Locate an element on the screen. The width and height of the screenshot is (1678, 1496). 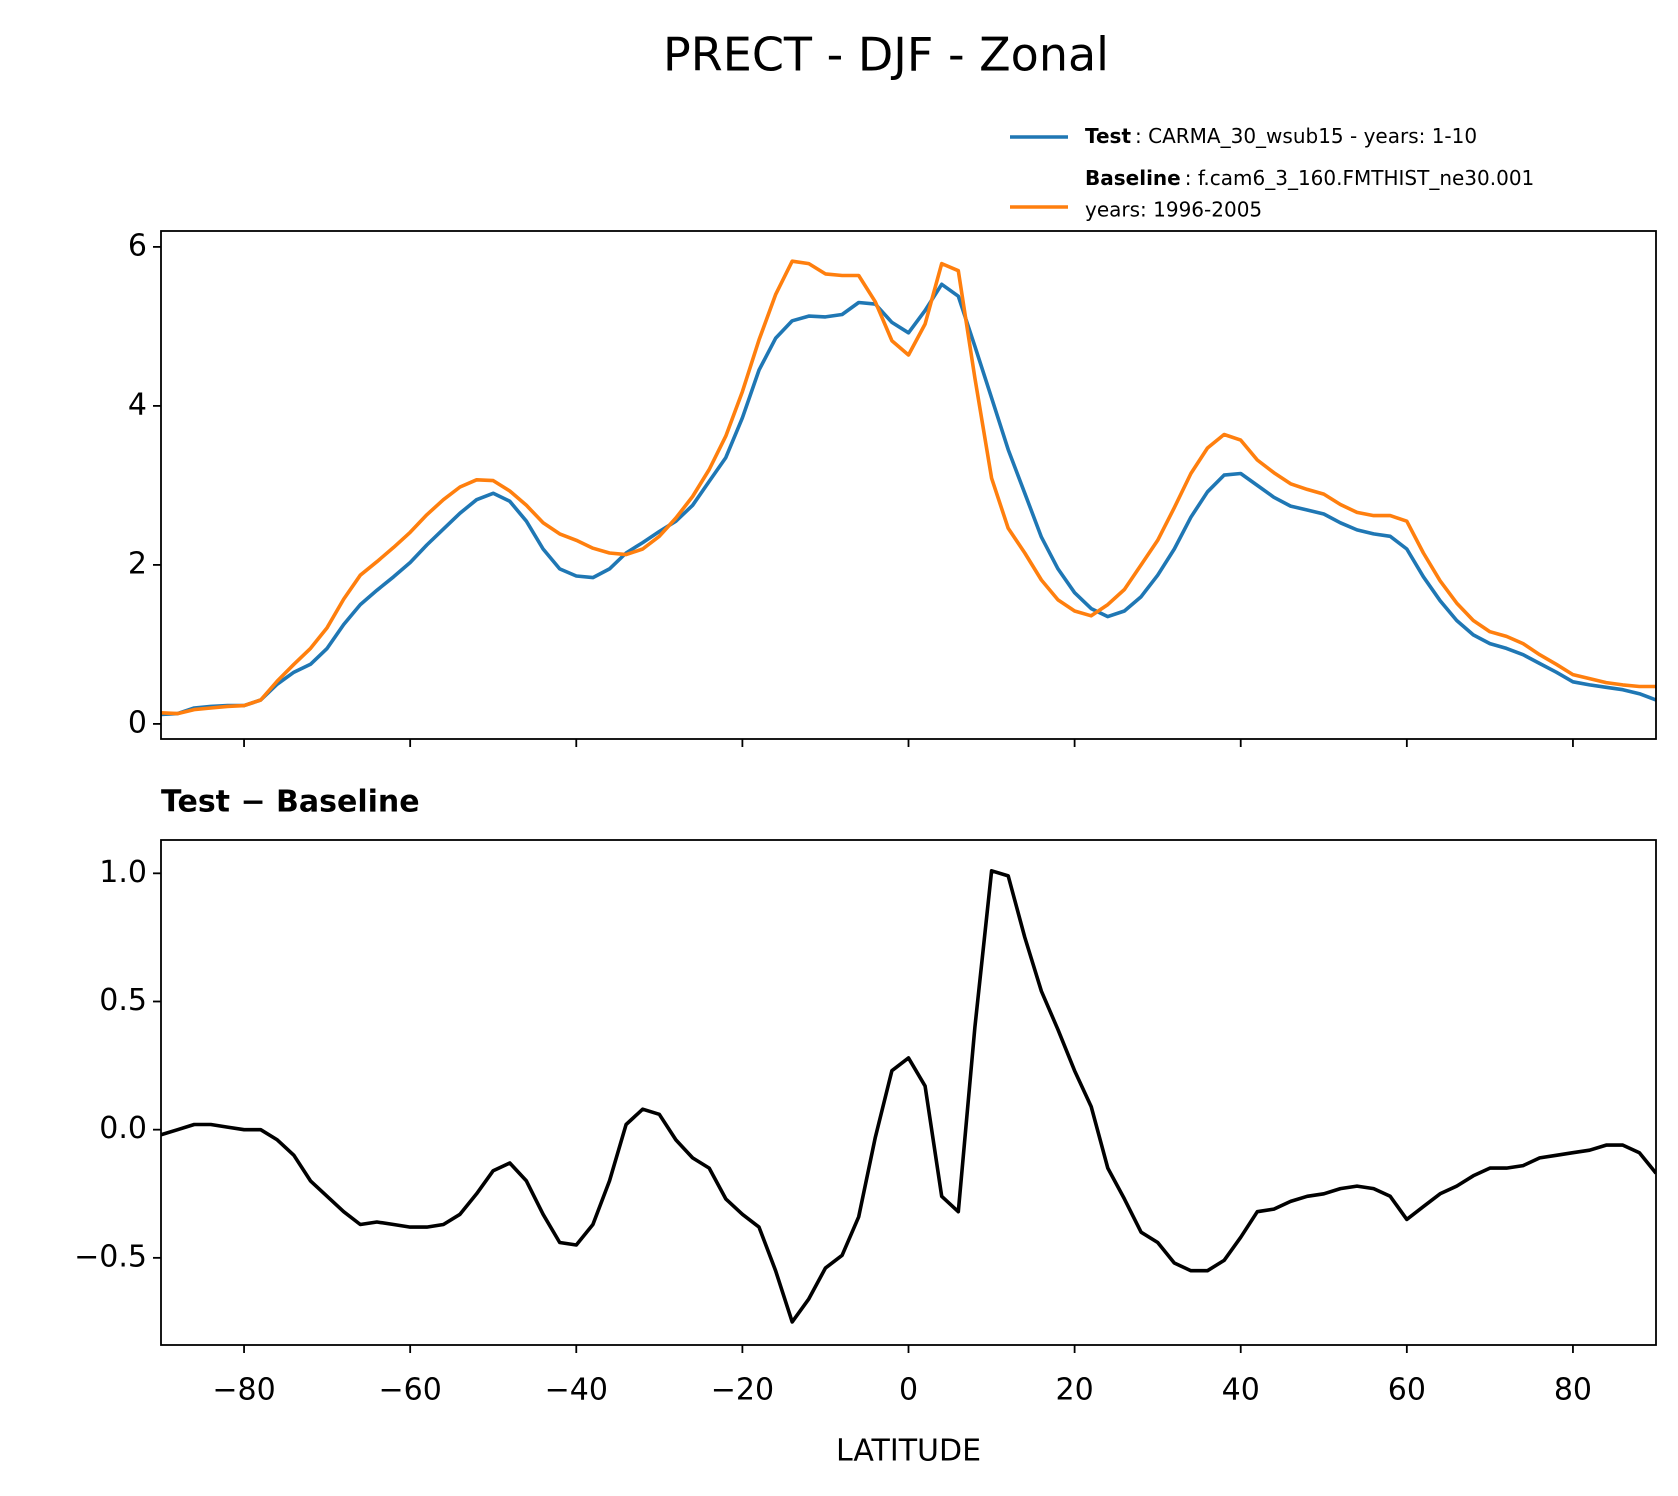
y-tick-label: −0.5 is located at coordinates (110, 1256).